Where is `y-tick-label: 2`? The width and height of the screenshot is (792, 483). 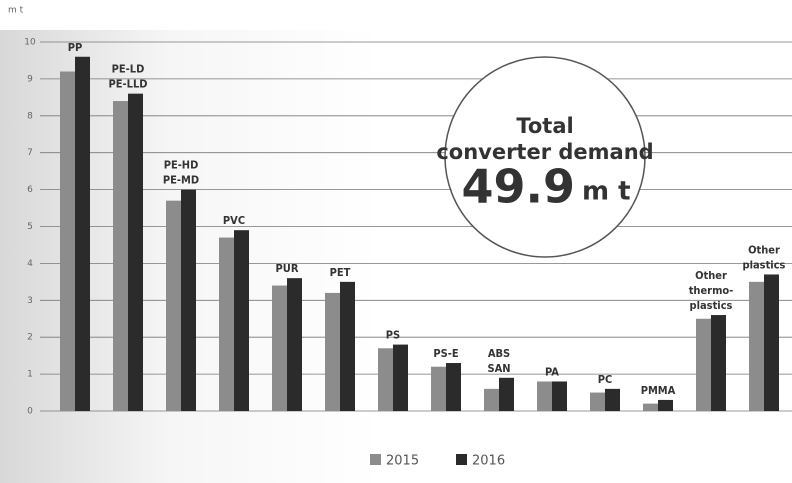 y-tick-label: 2 is located at coordinates (30, 338).